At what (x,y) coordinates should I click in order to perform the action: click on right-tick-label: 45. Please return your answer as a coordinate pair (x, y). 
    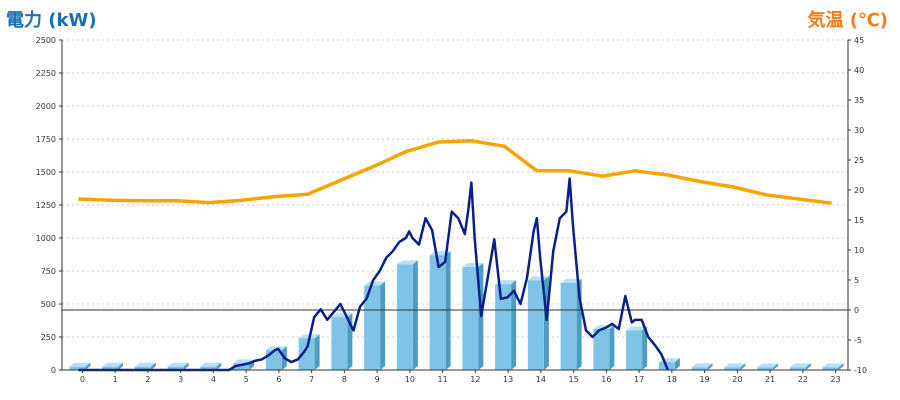
    Looking at the image, I should click on (859, 40).